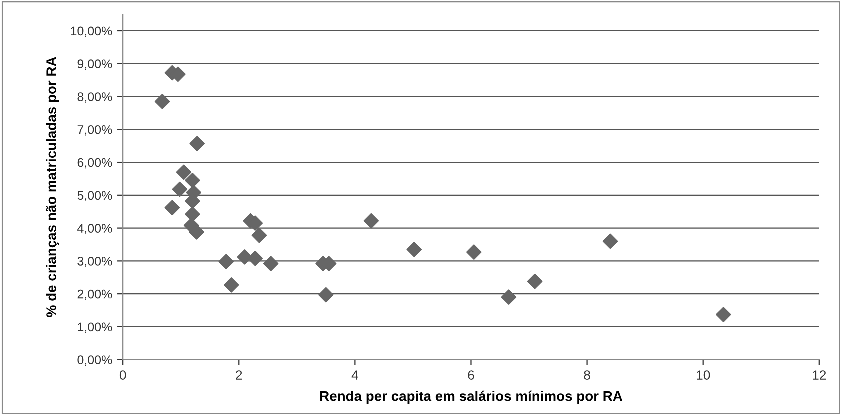 This screenshot has height=416, width=843. I want to click on y-tick-label: 5,00%, so click(95, 196).